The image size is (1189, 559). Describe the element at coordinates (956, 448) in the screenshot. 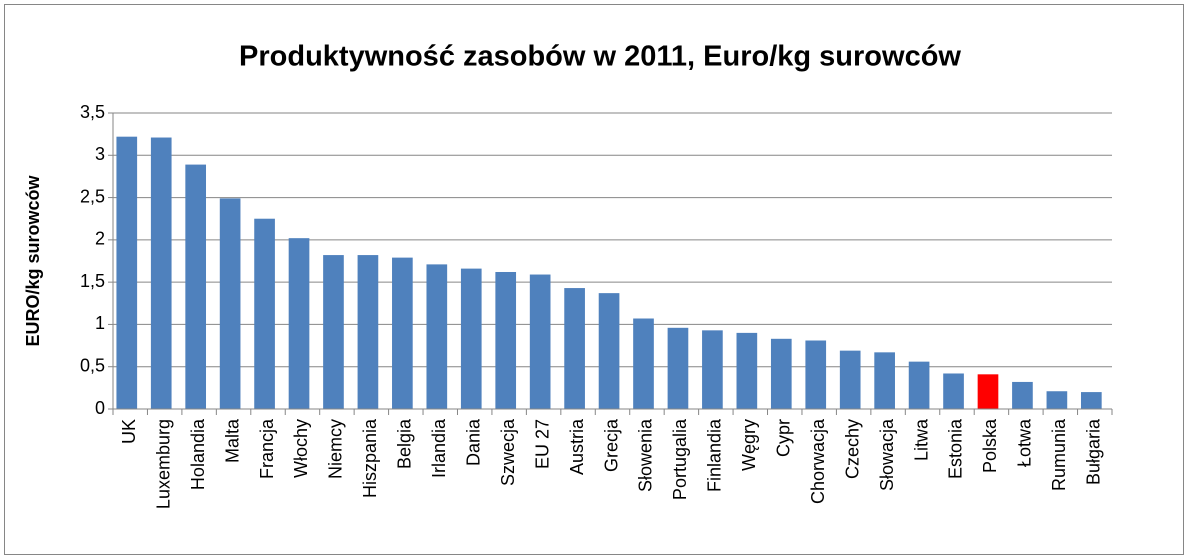

I see `x-tick-label: Estonia` at that location.